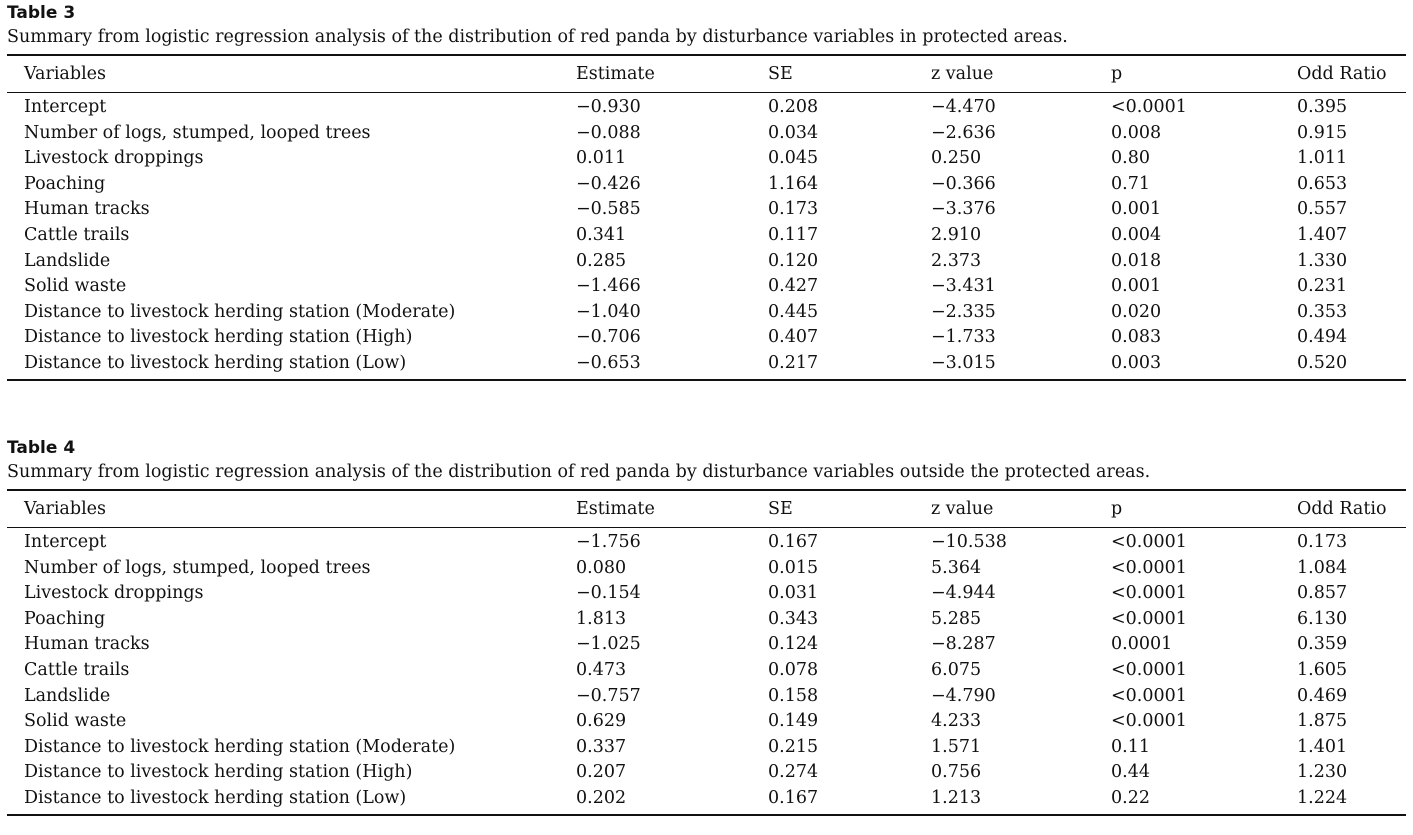  I want to click on table-label: Table 4, so click(41, 448).